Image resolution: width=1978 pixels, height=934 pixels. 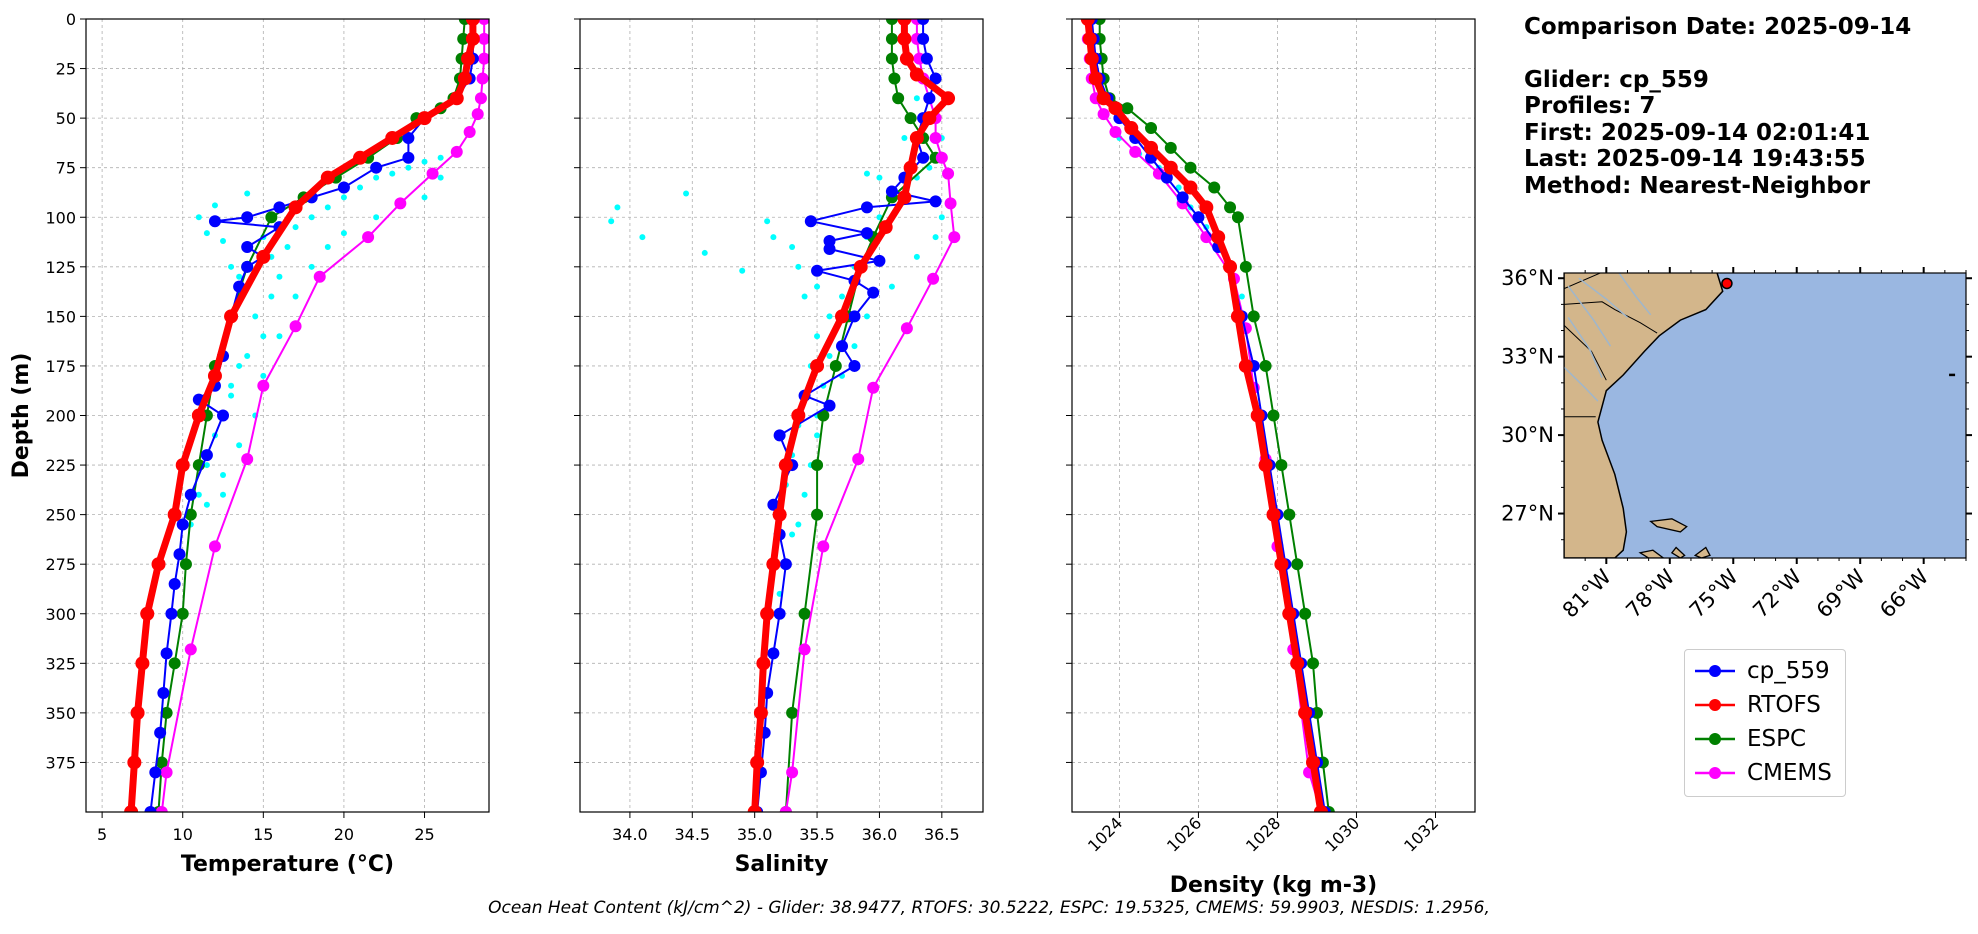 I want to click on salinity-xtick-label: 34.5, so click(x=692, y=834).